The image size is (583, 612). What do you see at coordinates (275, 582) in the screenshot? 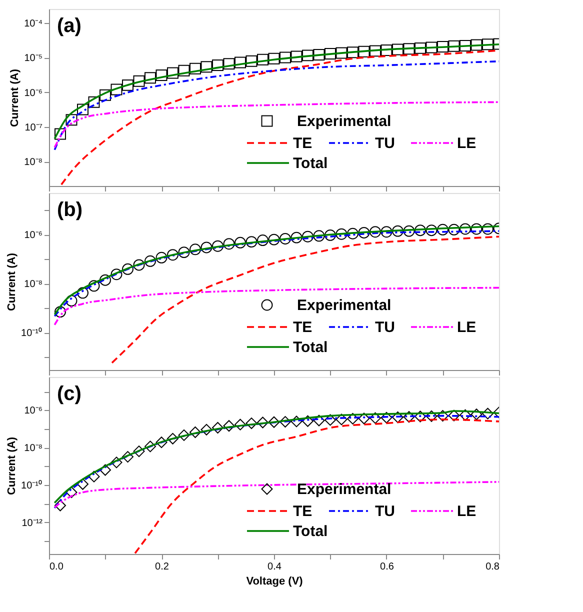
I see `x-axis-title: Voltage (V)` at bounding box center [275, 582].